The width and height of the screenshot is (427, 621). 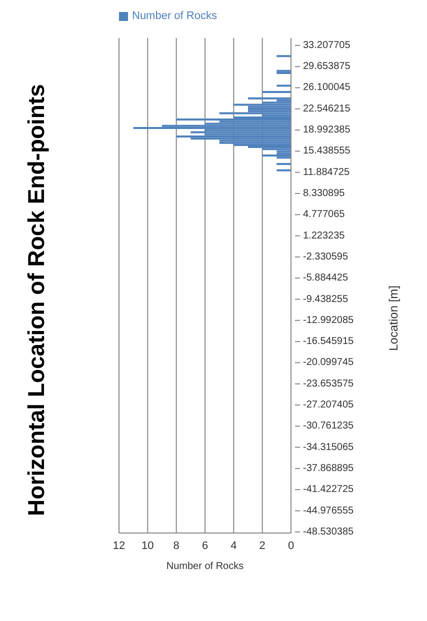 I want to click on x-tick-label: 6, so click(x=205, y=546).